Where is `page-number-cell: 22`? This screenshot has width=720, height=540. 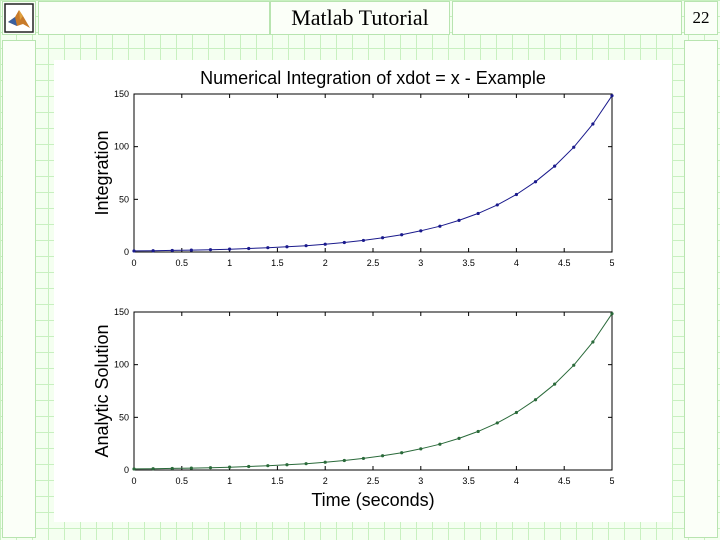 page-number-cell: 22 is located at coordinates (701, 18).